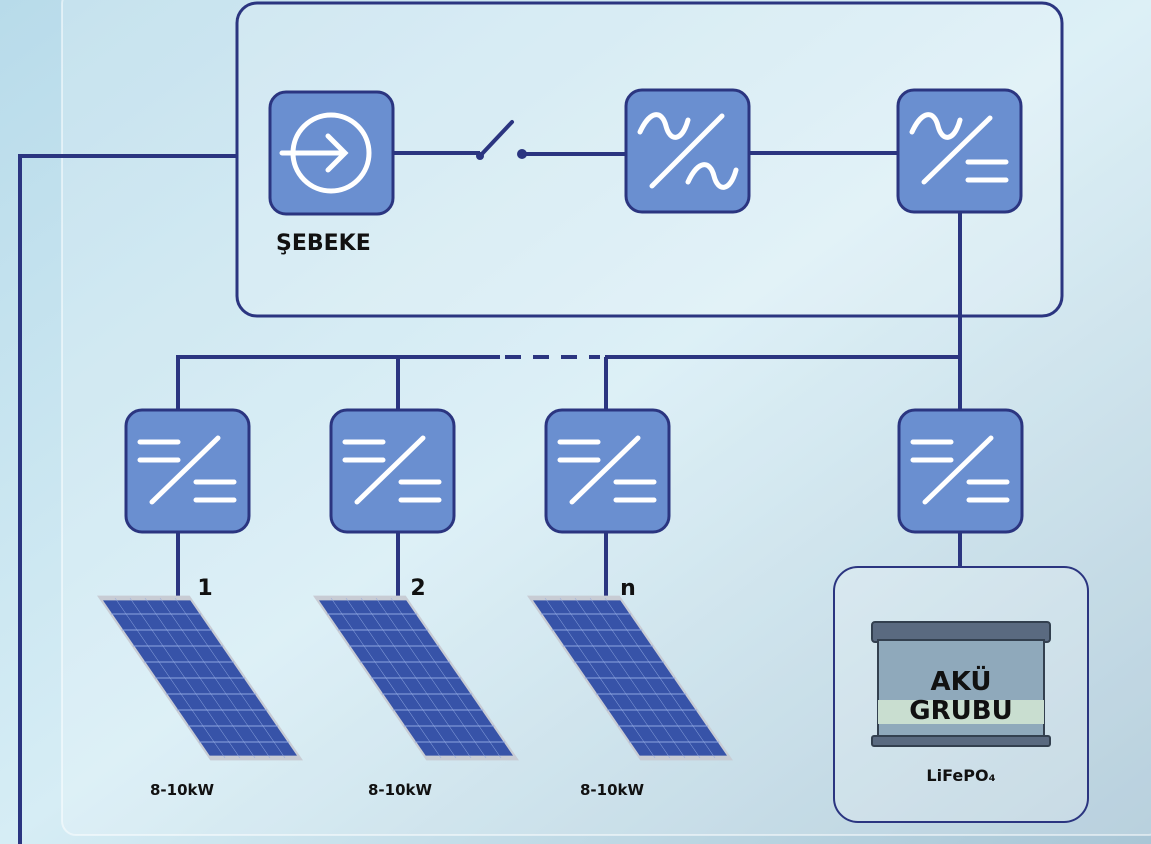  Describe the element at coordinates (480, 156) in the screenshot. I see `switch-pivot` at that location.